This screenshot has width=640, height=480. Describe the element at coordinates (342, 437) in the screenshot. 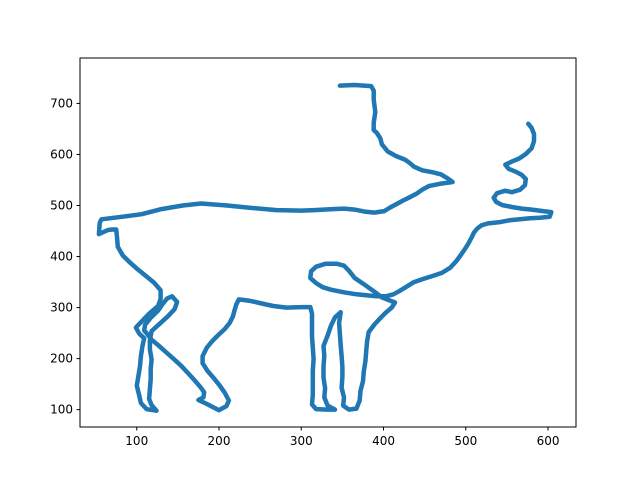

I see `x-axis: 100 200 300 400 500 600` at that location.